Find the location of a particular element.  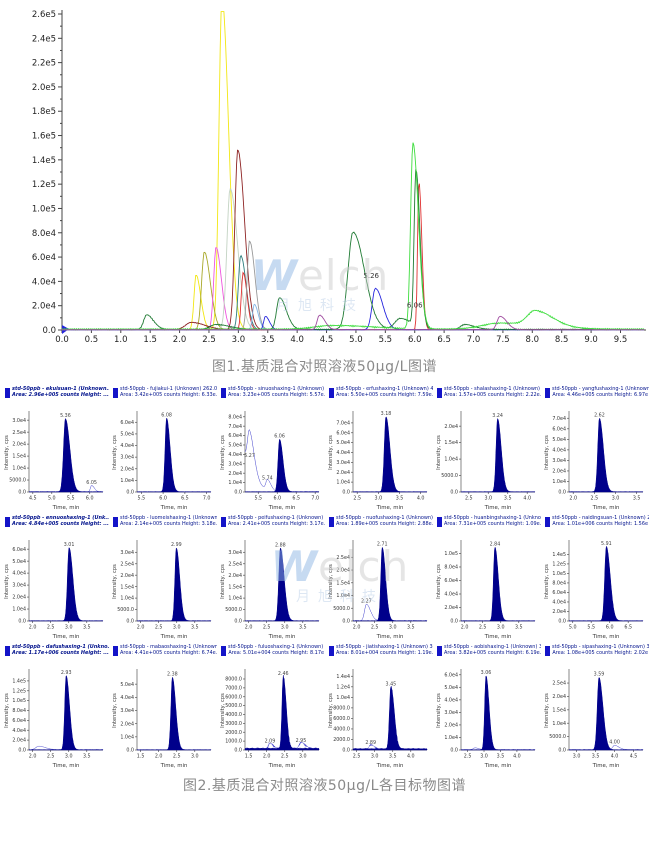

panel-area-height: Area: 1.01e+006 counts Height: 1.56e is located at coordinates (600, 522).